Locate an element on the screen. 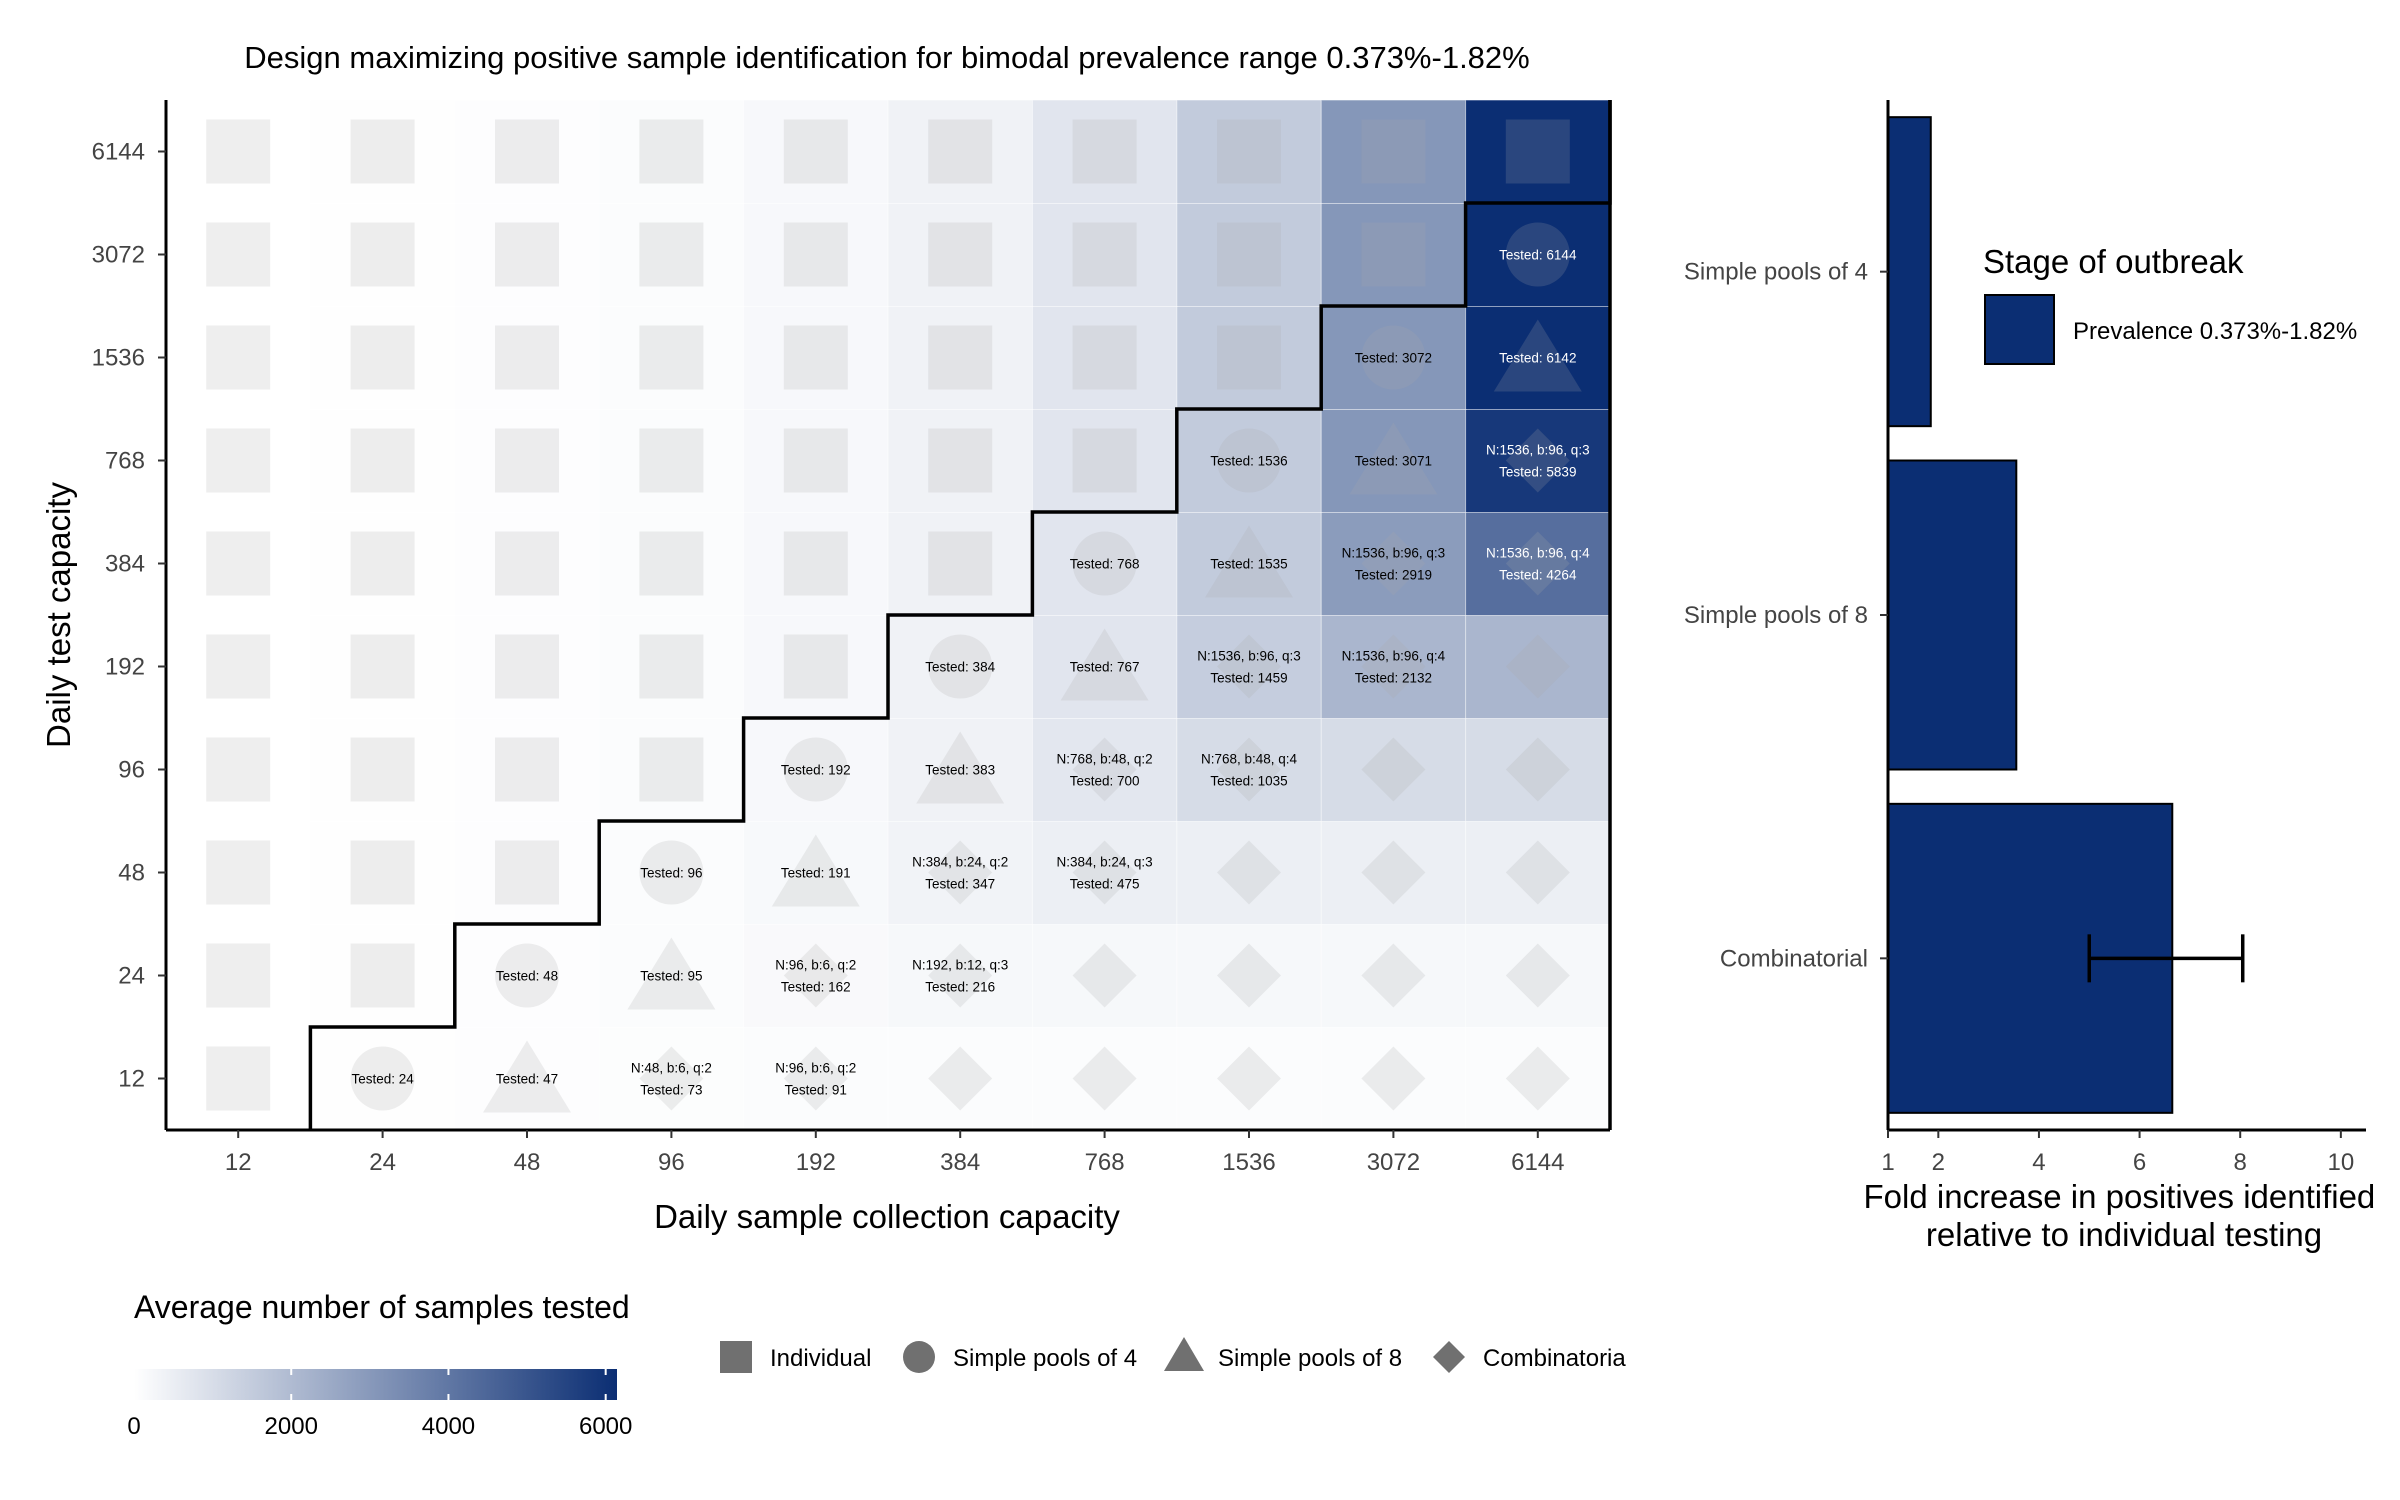  cell-label: Tested: 1536 is located at coordinates (1248, 461).